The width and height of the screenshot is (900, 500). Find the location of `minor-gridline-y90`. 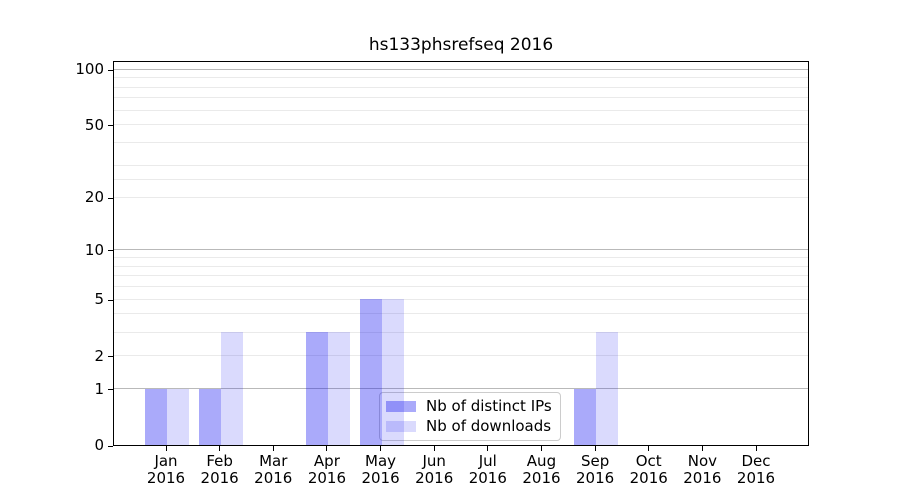

minor-gridline-y90 is located at coordinates (461, 78).